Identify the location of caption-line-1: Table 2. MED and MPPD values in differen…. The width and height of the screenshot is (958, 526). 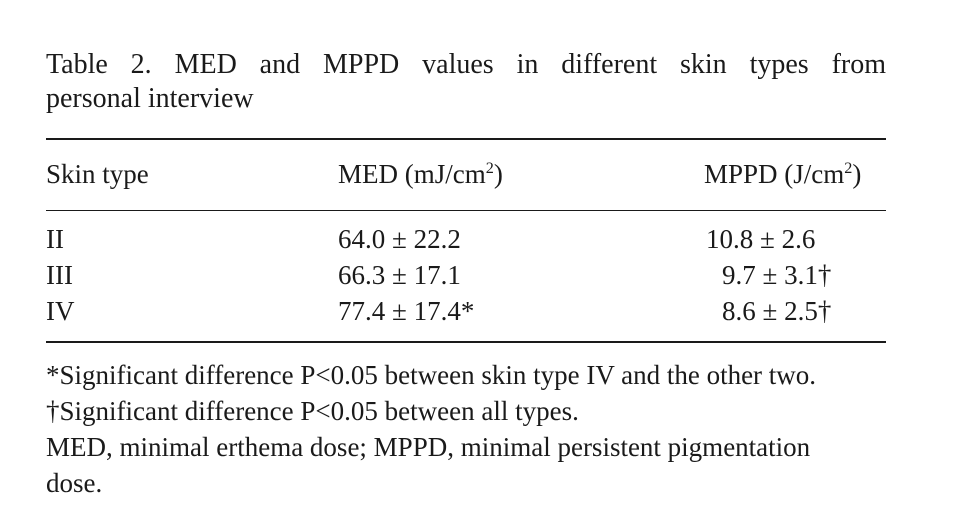
(466, 64).